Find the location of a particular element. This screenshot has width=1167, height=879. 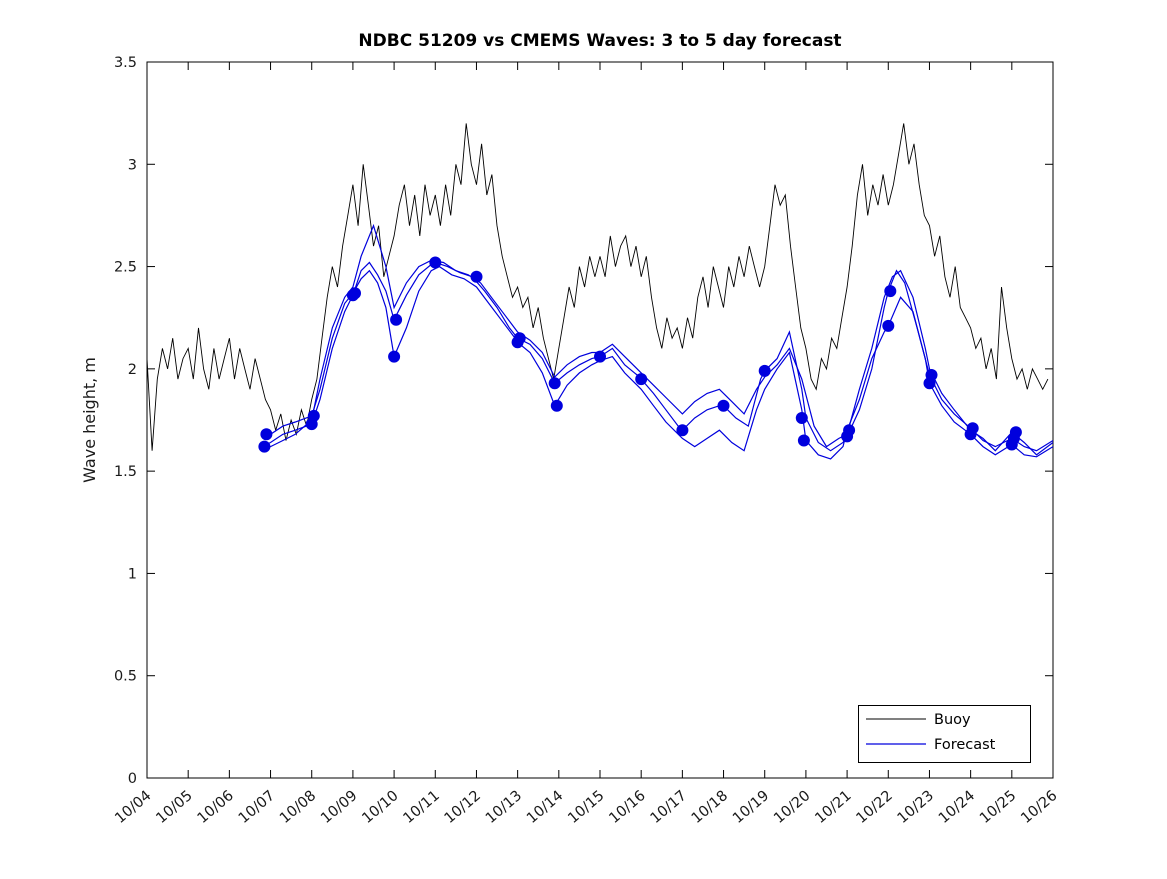

x-tick-label: 10/19 is located at coordinates (751, 807).